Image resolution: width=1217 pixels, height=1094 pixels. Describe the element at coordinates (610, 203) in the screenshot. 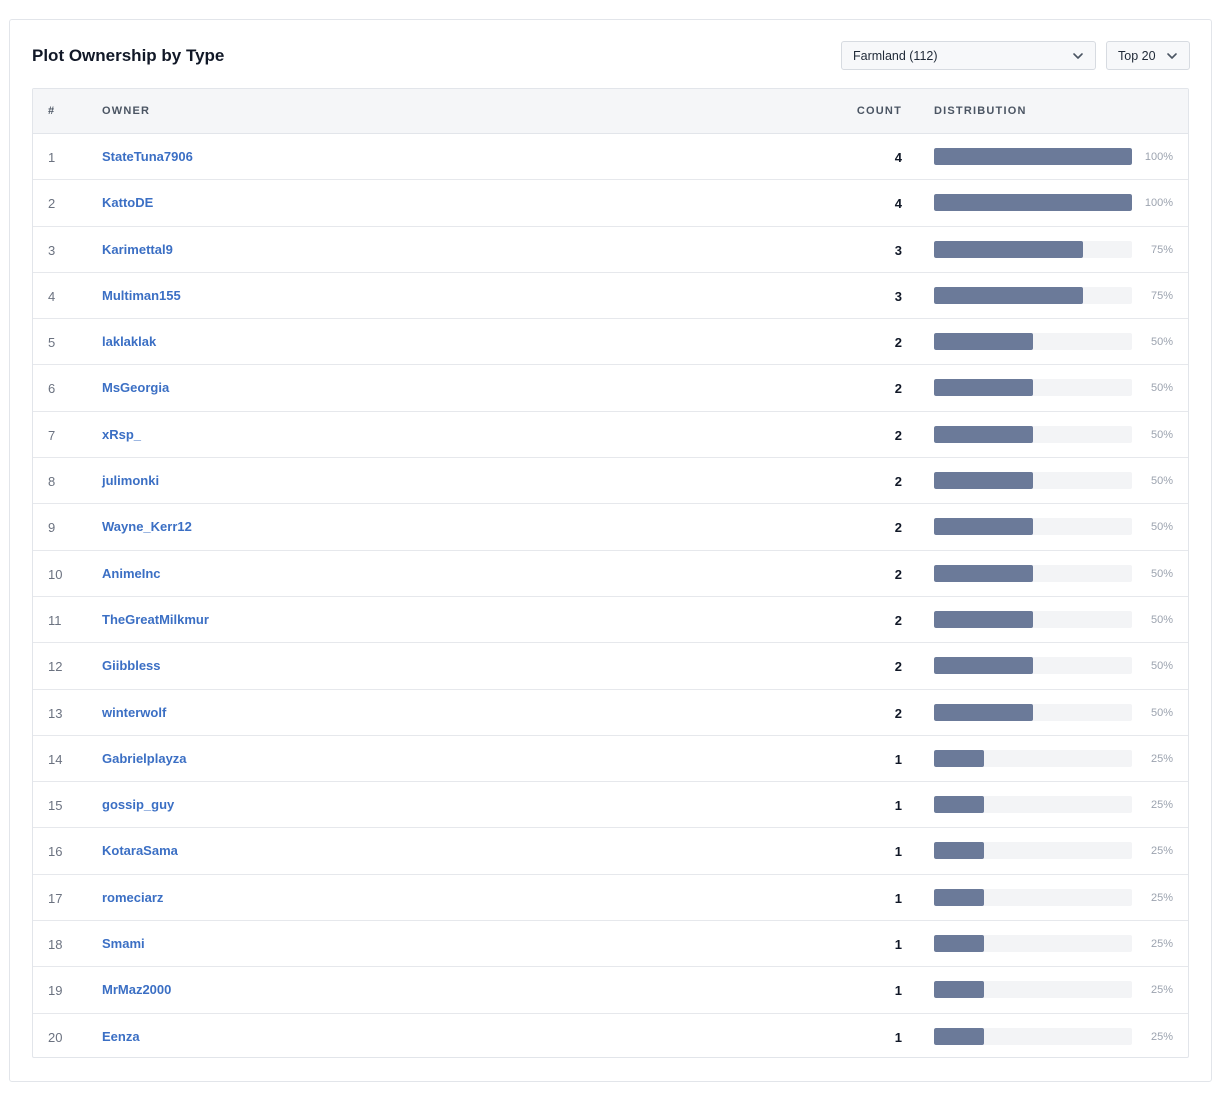

I see `table-row: 2 KattoDE 4 100%` at that location.